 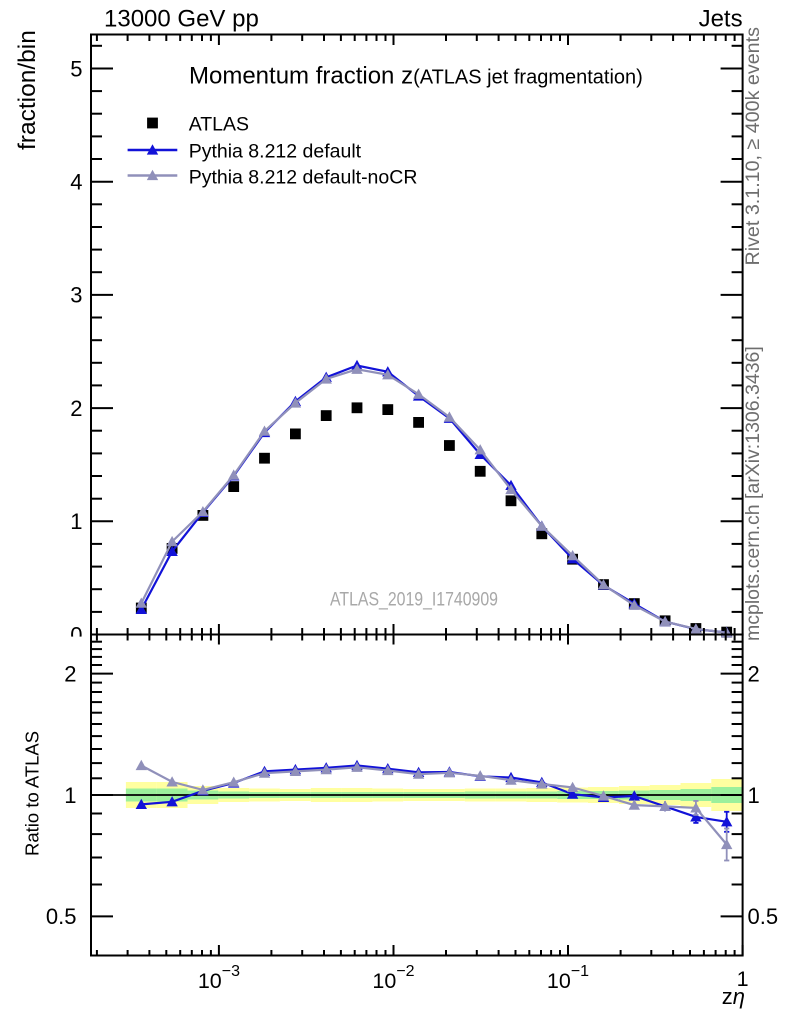 I want to click on svg-text: 4, so click(x=76, y=182).